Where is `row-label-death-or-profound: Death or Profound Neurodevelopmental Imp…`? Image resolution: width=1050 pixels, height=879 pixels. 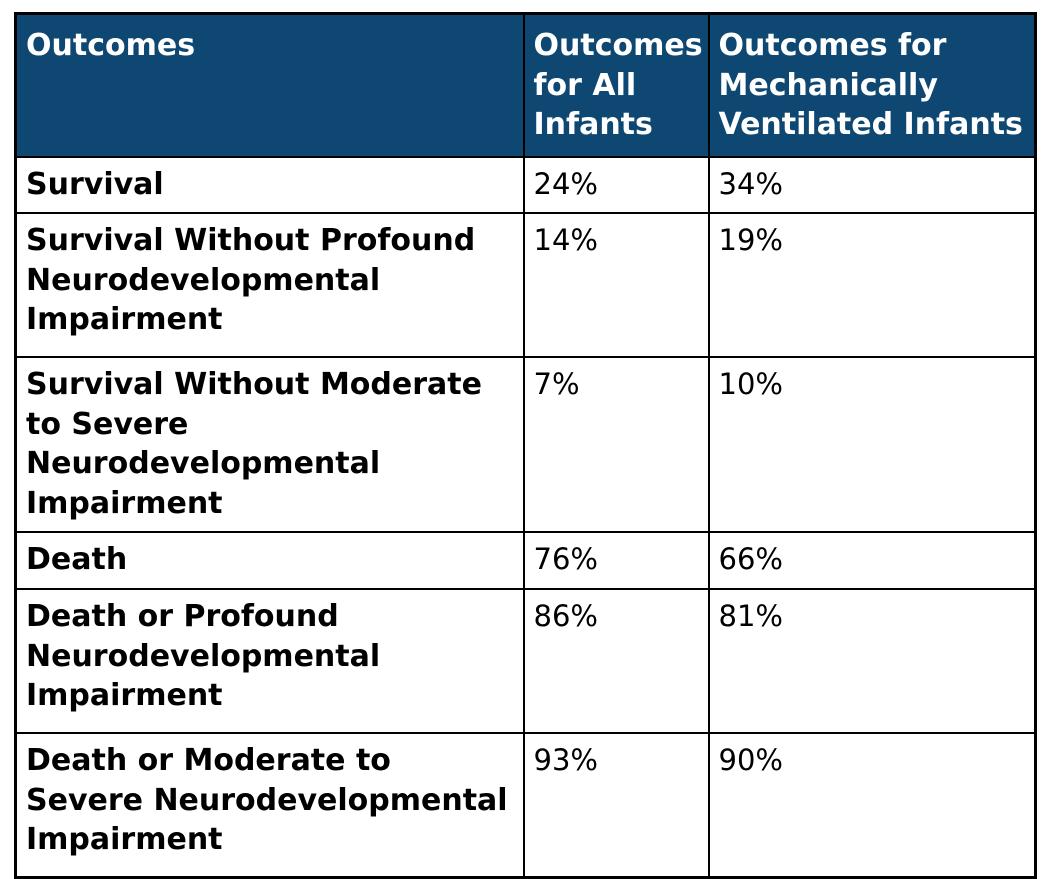
row-label-death-or-profound: Death or Profound Neurodevelopmental Imp… is located at coordinates (269, 661).